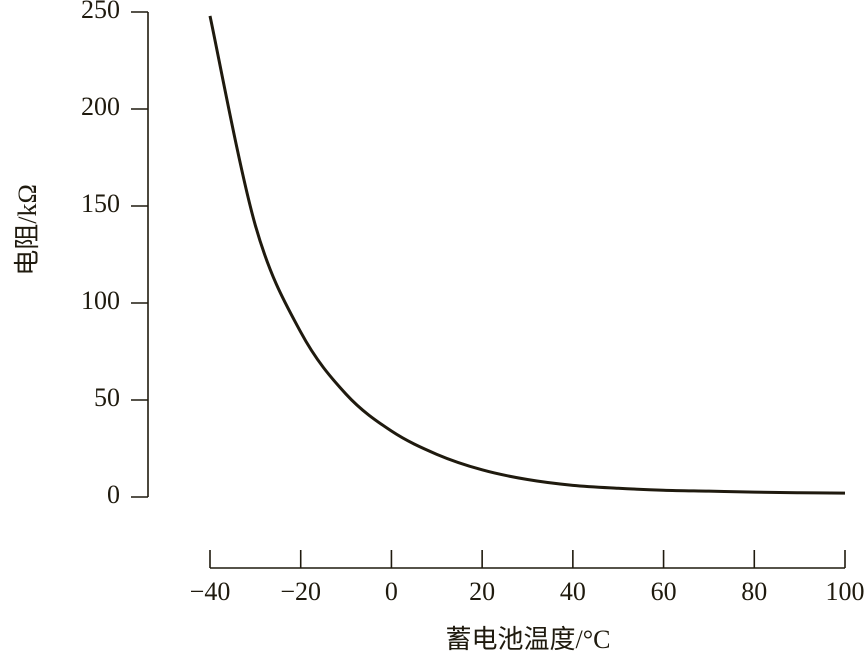  What do you see at coordinates (107, 397) in the screenshot?
I see `y-tick-label: 50` at bounding box center [107, 397].